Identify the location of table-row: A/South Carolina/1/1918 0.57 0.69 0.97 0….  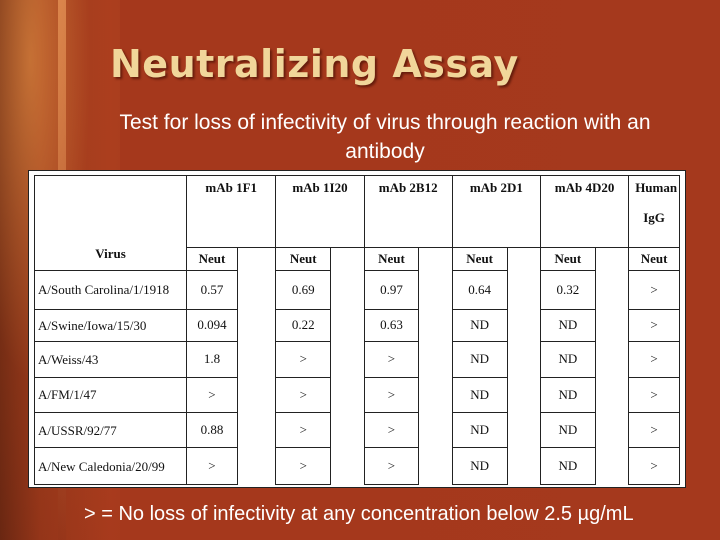
(356, 290).